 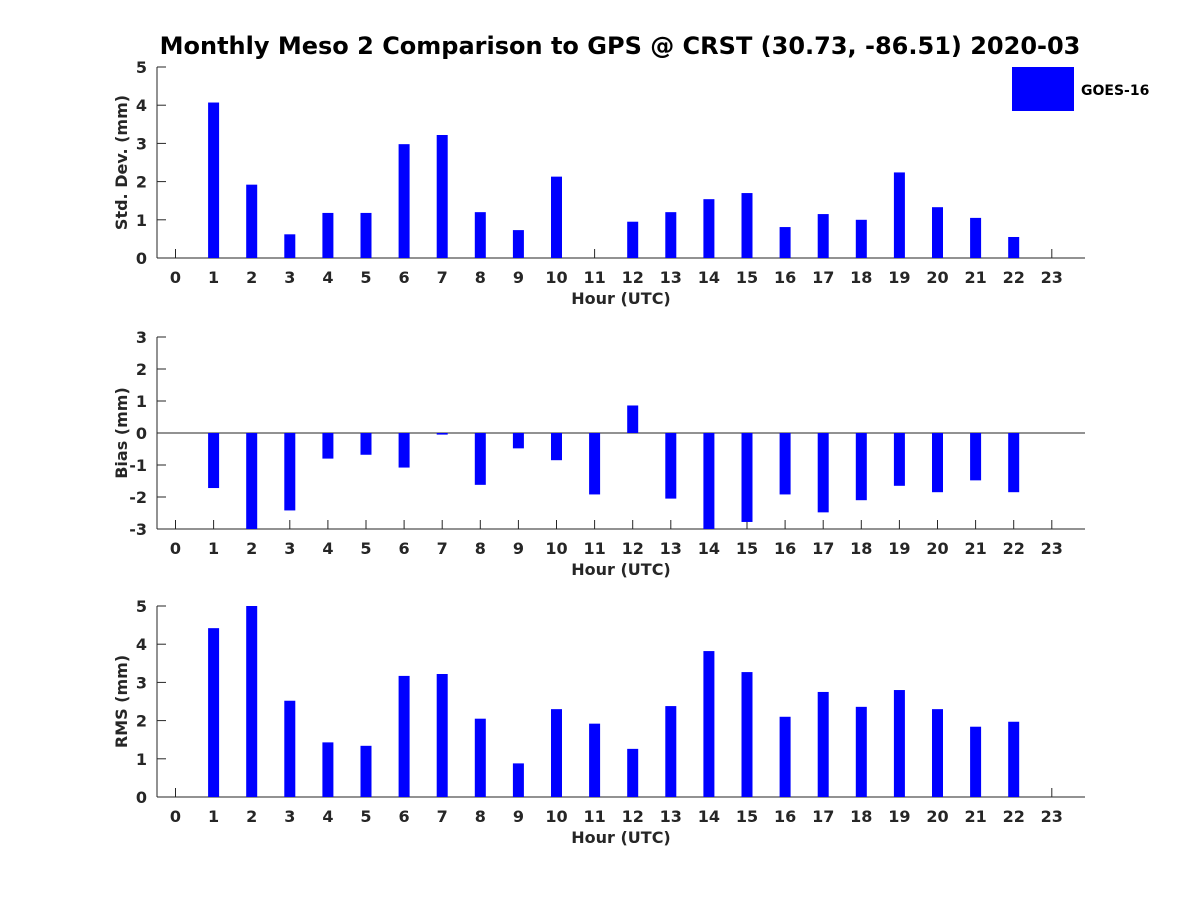 What do you see at coordinates (141, 143) in the screenshot?
I see `stddev-y-tick-label: 3` at bounding box center [141, 143].